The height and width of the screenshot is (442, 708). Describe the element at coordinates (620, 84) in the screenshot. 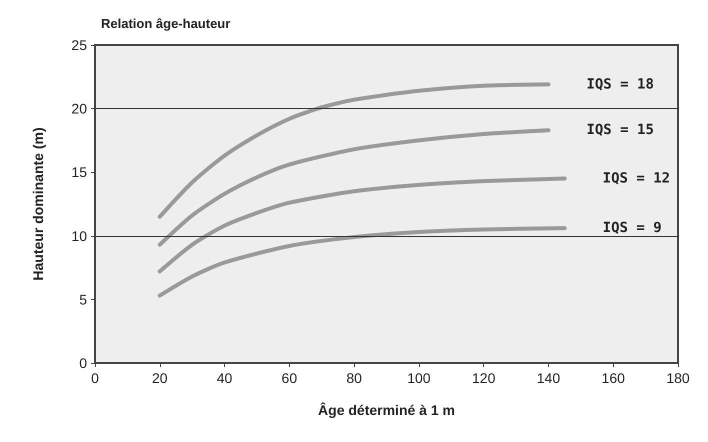

I see `text: IQS = 18` at that location.